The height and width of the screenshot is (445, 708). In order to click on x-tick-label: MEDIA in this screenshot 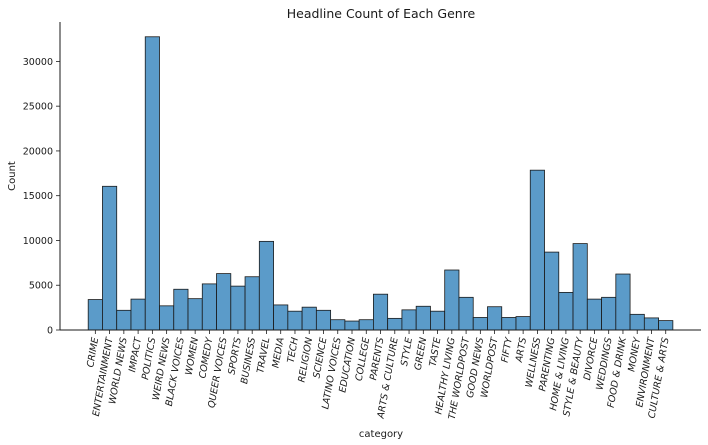, I will do `click(278, 353)`.